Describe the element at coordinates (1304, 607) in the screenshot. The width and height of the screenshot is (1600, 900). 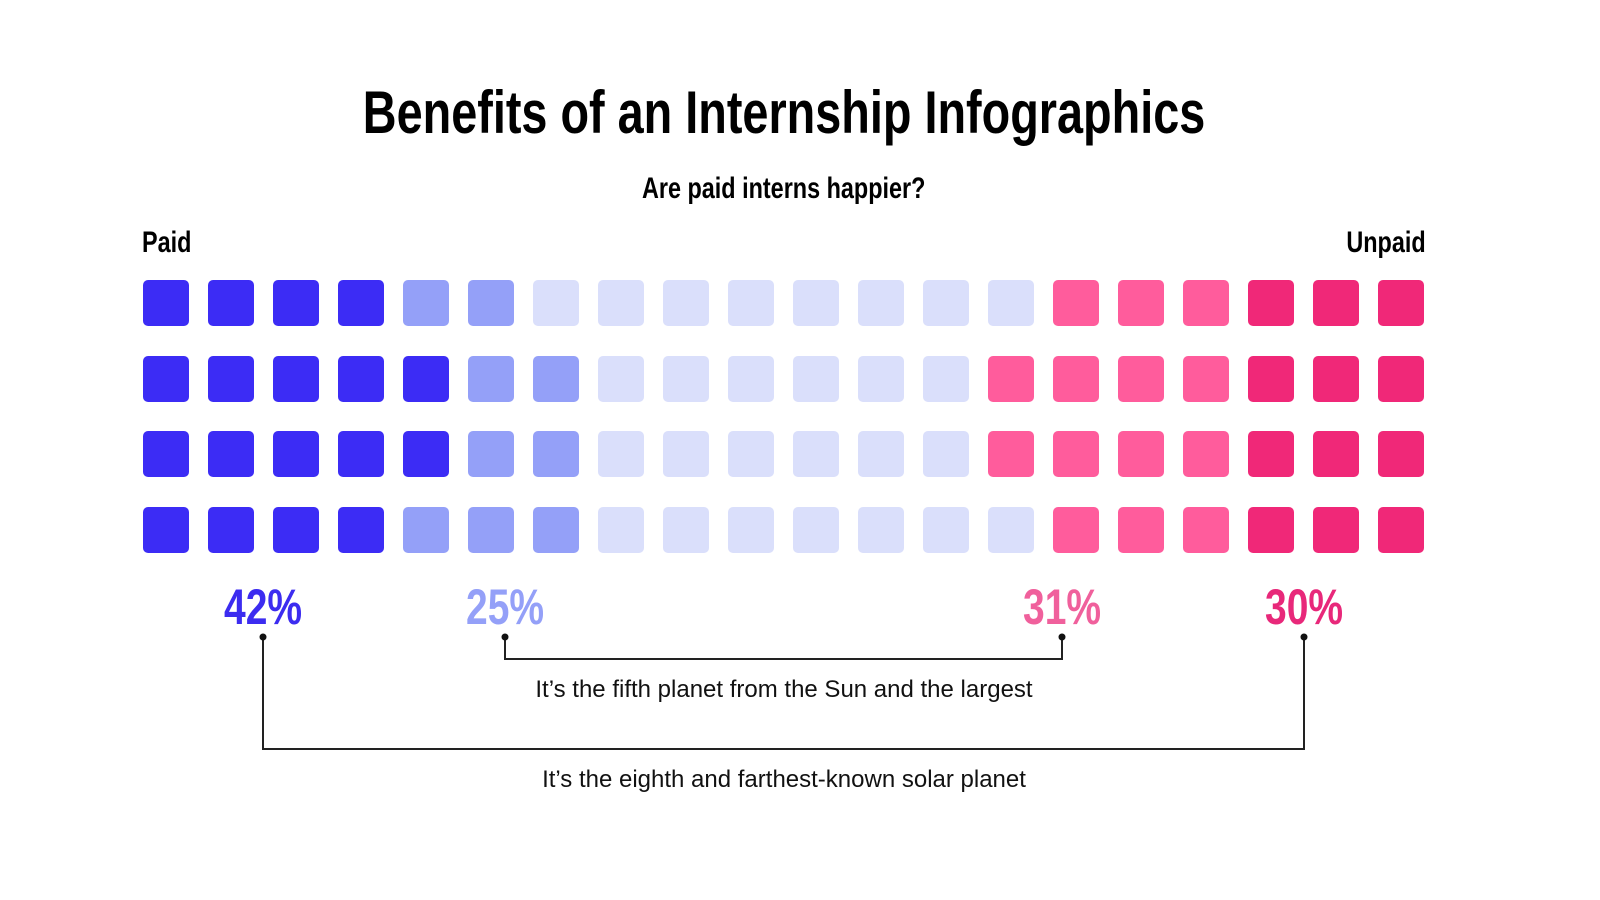
I see `value-label-30: 30%` at that location.